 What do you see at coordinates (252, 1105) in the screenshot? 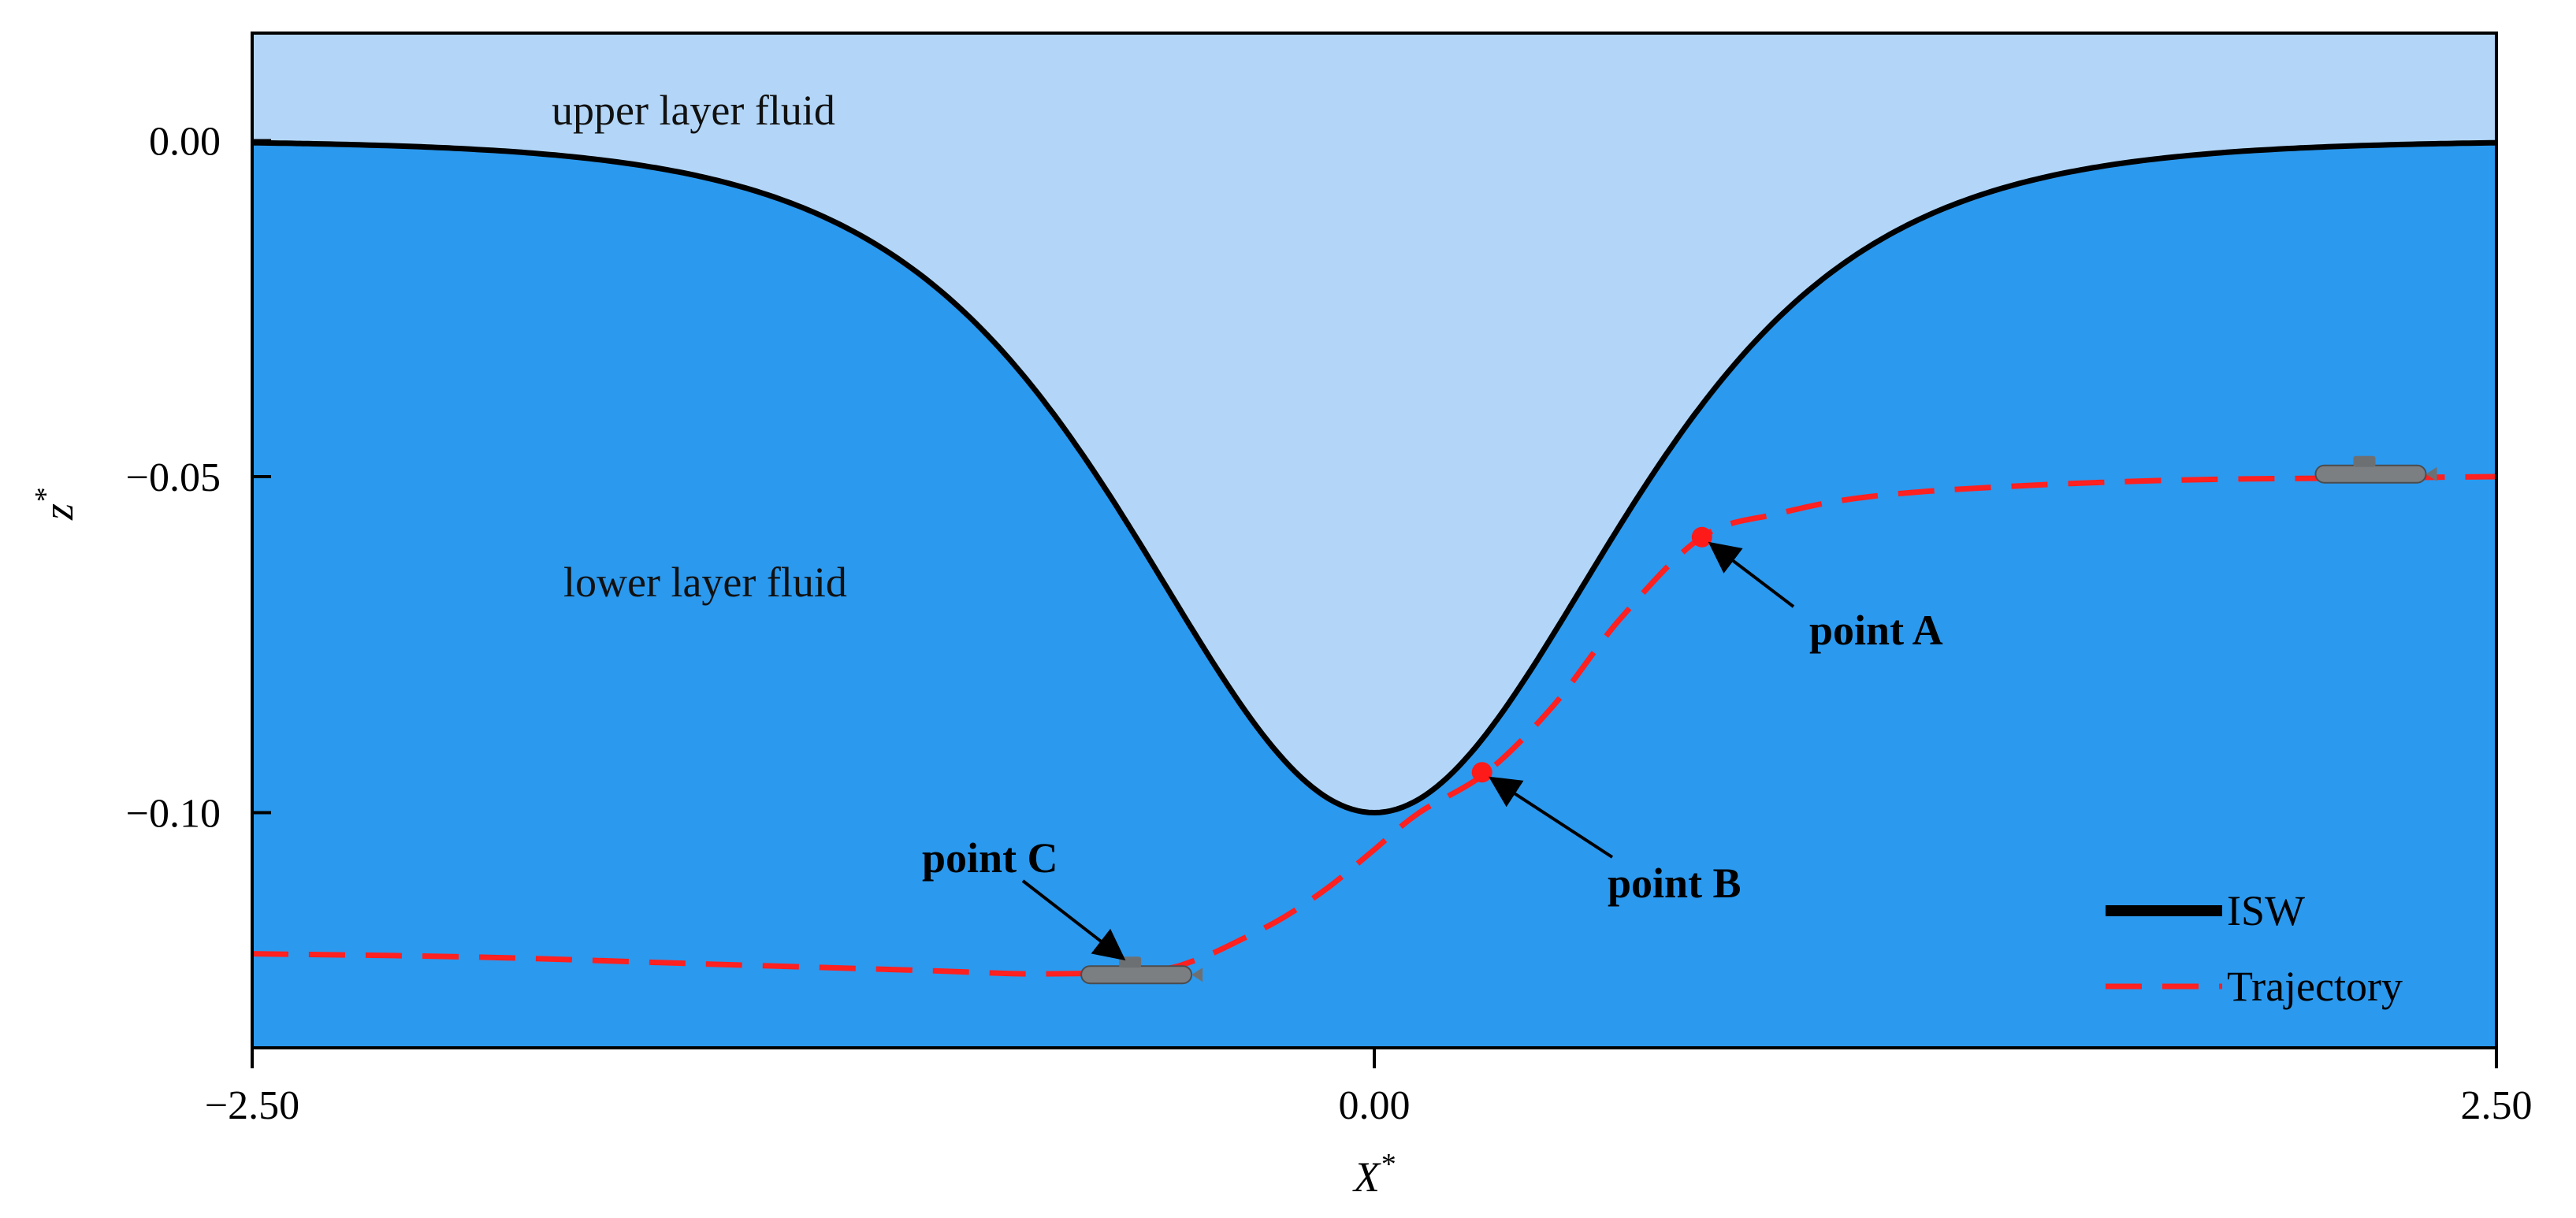
I see `x-tick-label: −2.50` at bounding box center [252, 1105].